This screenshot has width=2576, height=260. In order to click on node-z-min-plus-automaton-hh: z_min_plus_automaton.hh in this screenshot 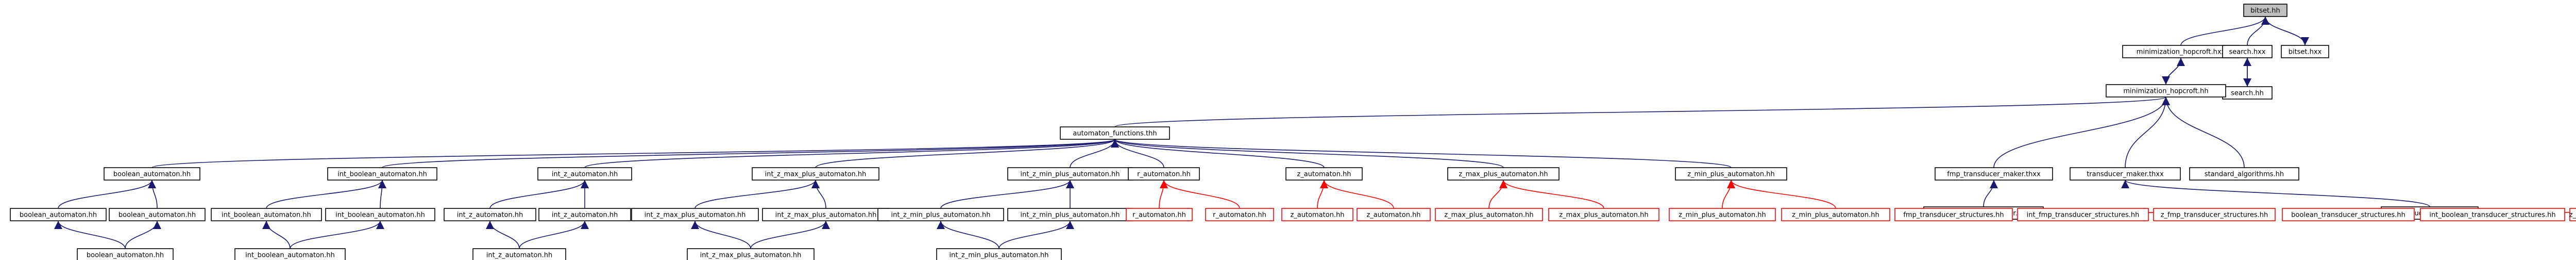, I will do `click(1731, 174)`.